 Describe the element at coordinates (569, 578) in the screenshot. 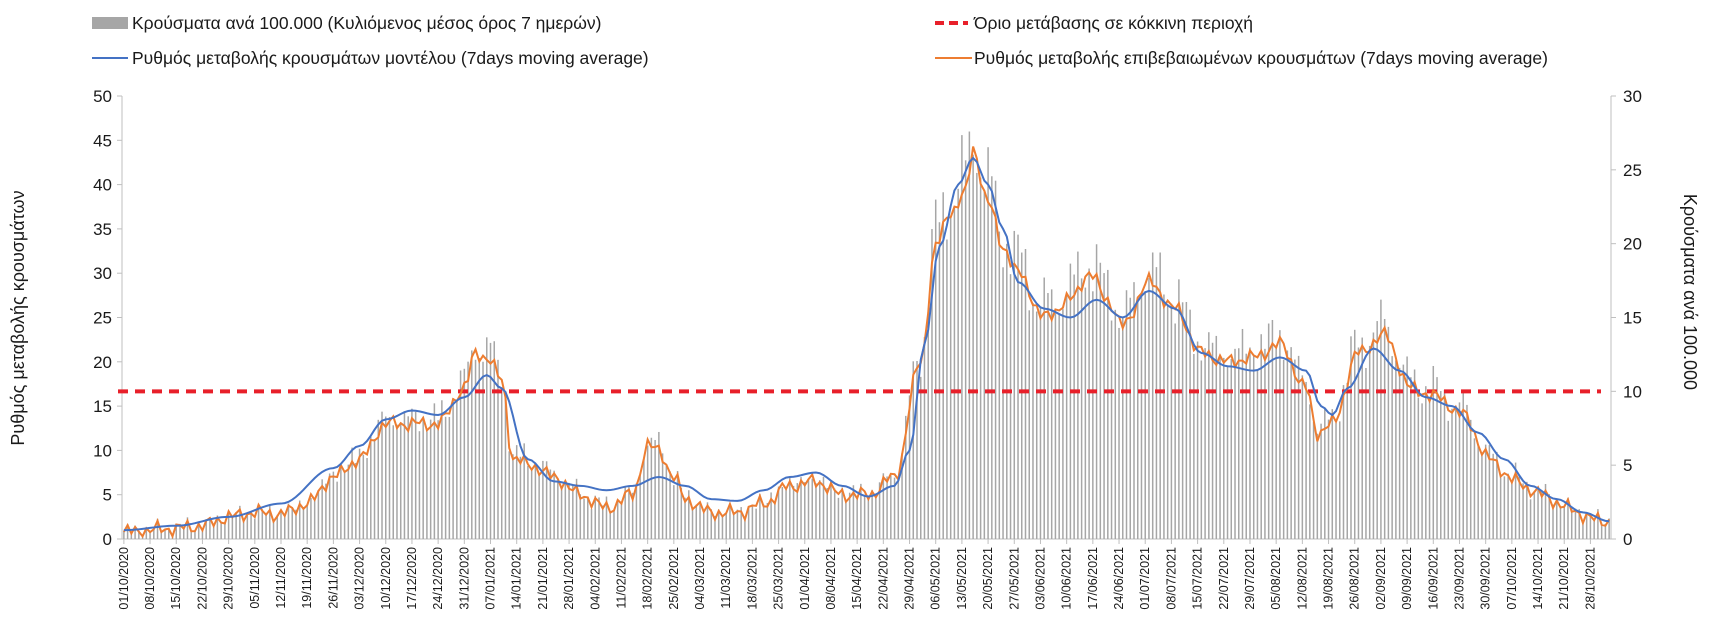

I see `x-tick-label: 28/01/2021` at that location.